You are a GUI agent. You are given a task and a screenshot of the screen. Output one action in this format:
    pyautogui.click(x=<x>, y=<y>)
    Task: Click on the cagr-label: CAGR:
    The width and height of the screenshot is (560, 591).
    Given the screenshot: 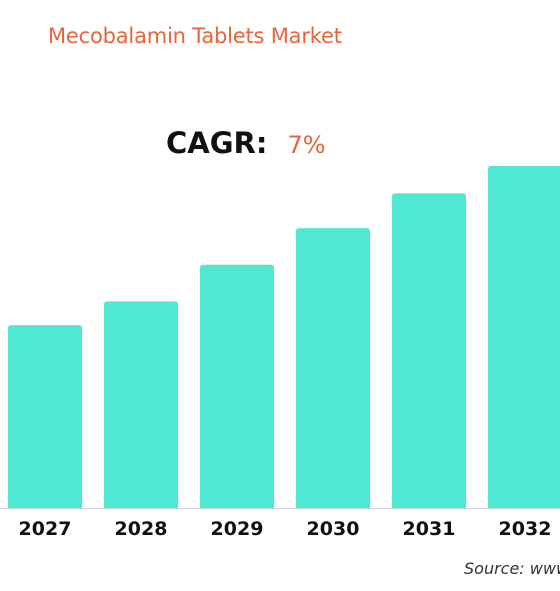 What is the action you would take?
    pyautogui.click(x=217, y=143)
    